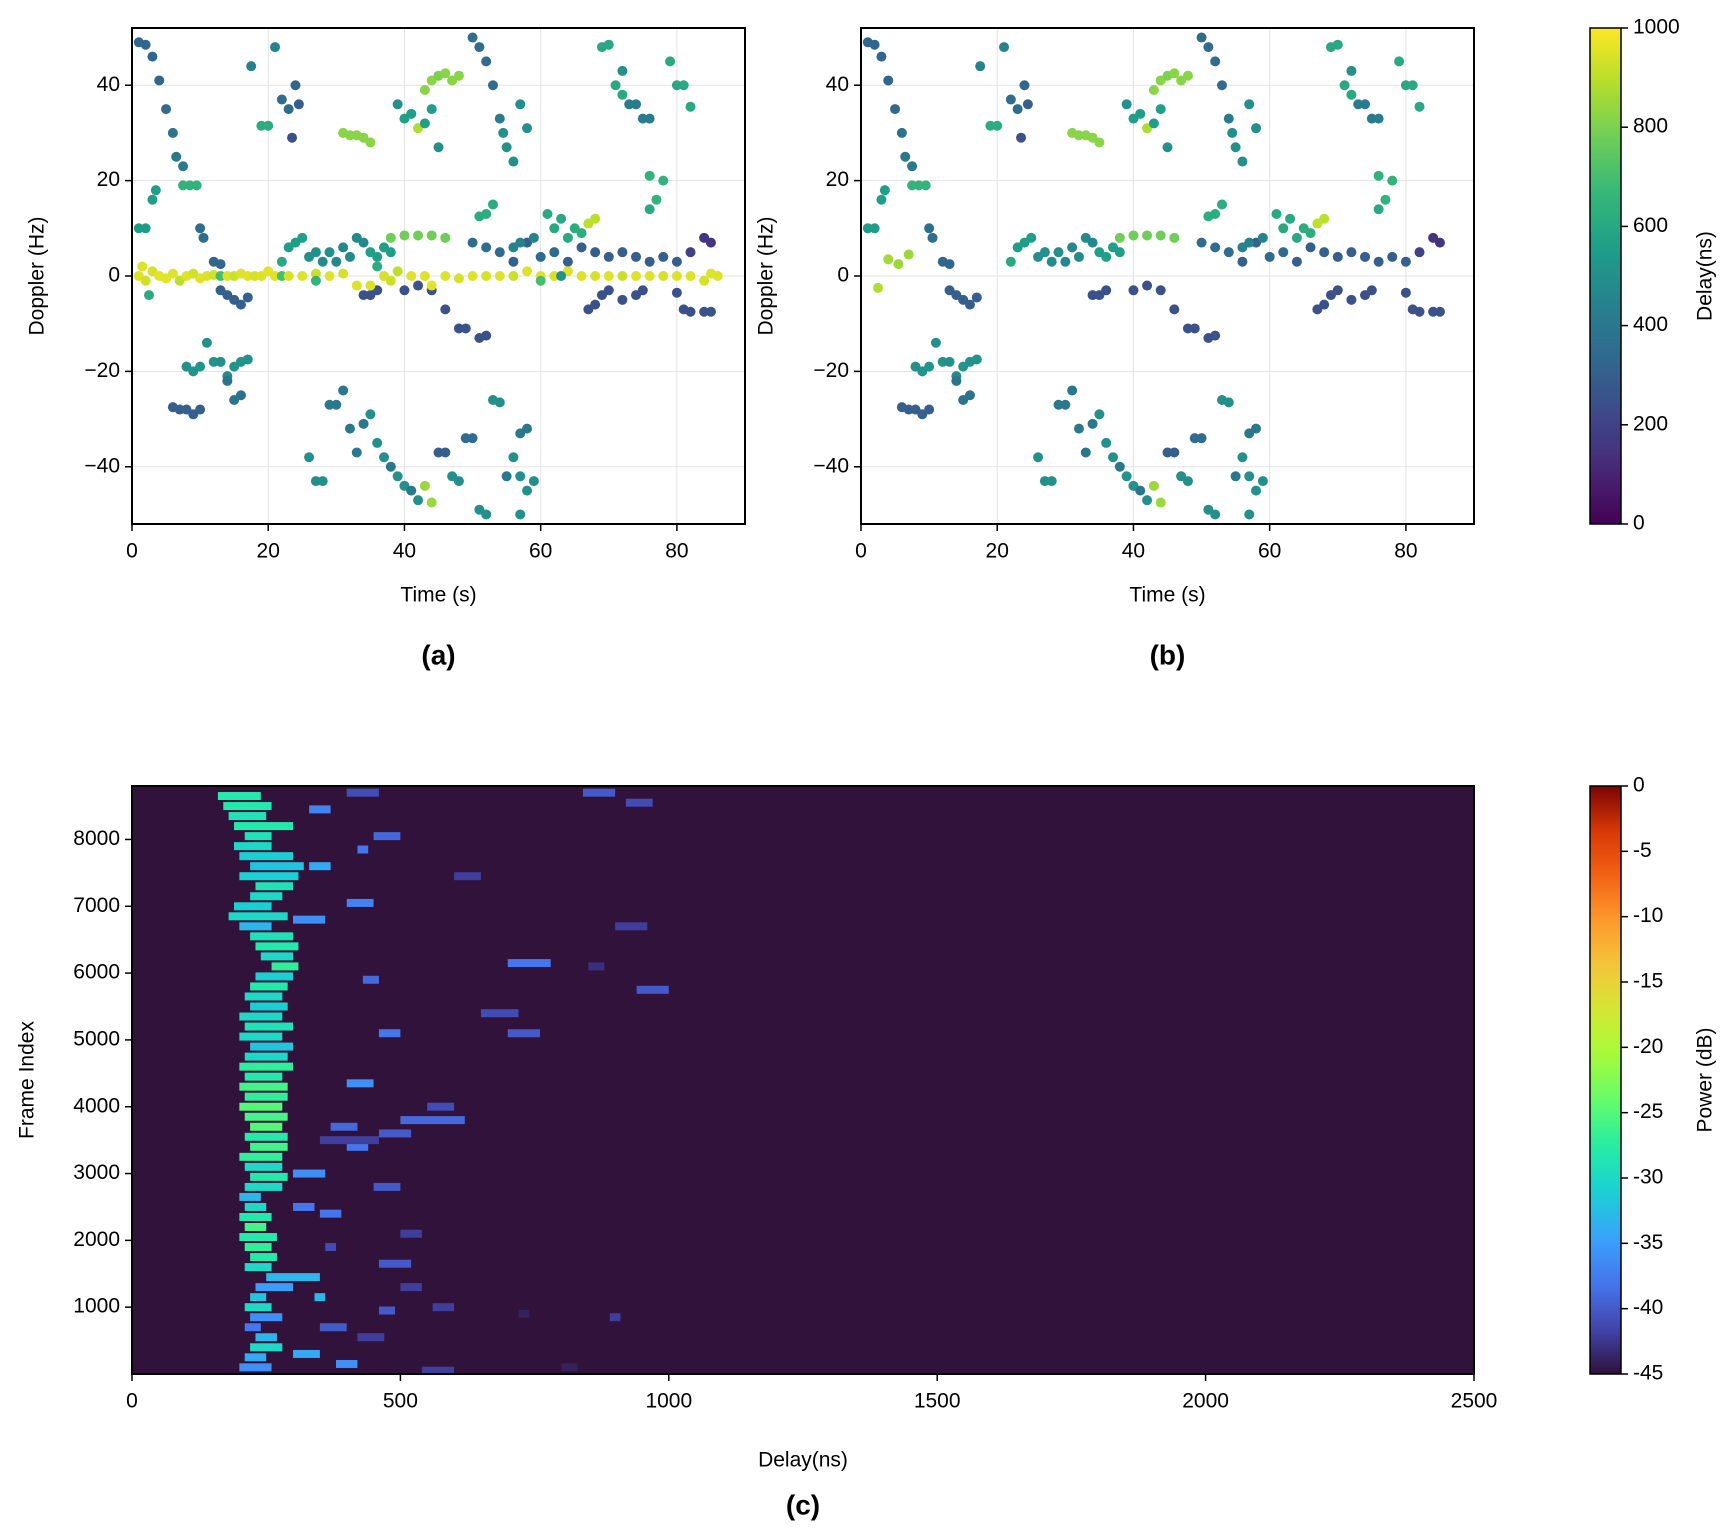  Describe the element at coordinates (428, 276) in the screenshot. I see `points` at that location.